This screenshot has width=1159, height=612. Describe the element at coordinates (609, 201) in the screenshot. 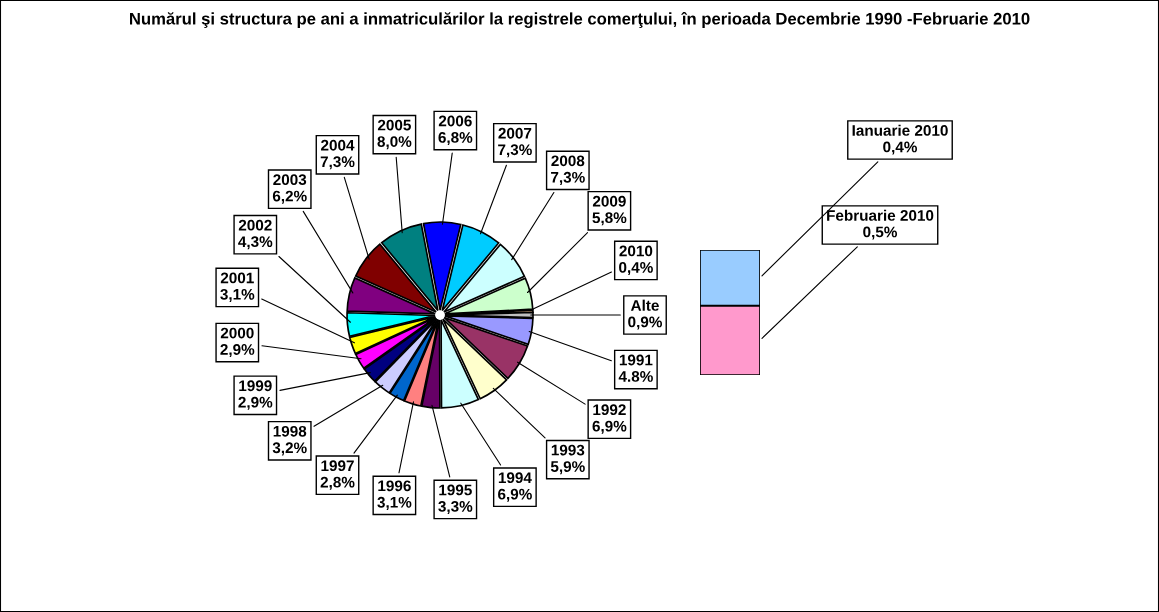

I see `slice-label: 2009` at that location.